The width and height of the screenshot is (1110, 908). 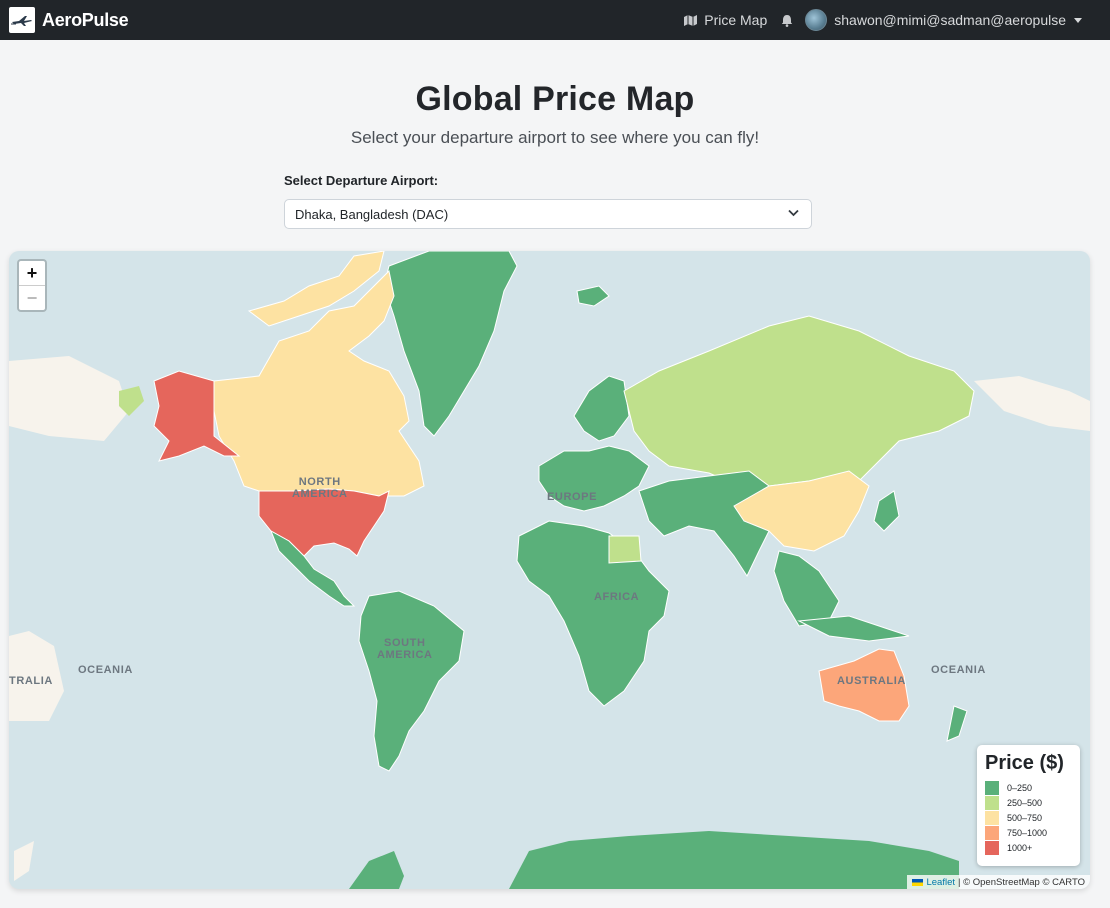 What do you see at coordinates (1025, 817) in the screenshot?
I see `legend-item-label: 500–750` at bounding box center [1025, 817].